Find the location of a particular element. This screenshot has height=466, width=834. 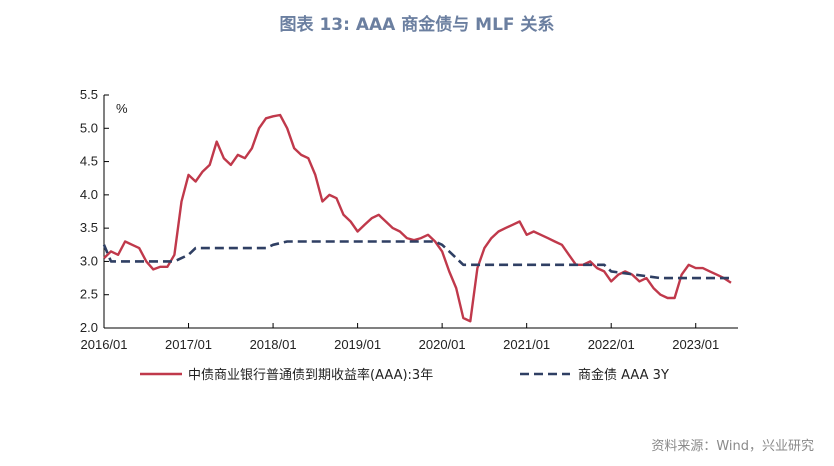

y-tick-label: 2.5 is located at coordinates (89, 294).